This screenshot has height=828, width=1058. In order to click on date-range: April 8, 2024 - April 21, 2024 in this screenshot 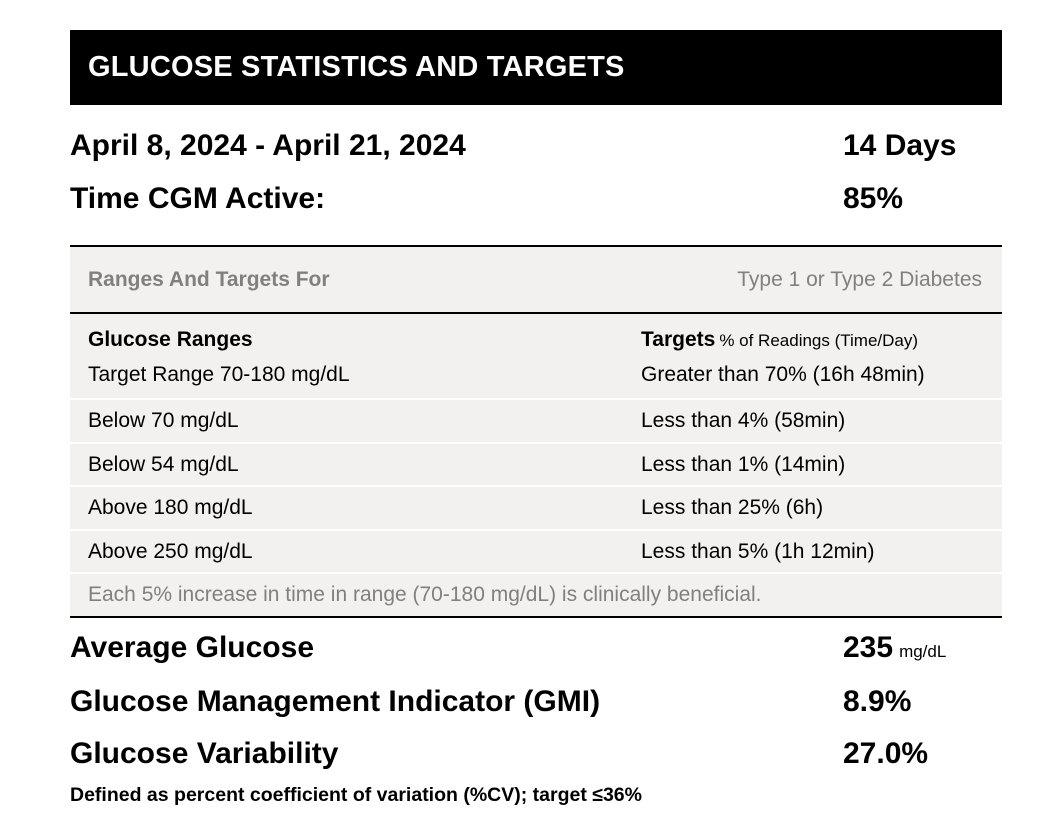, I will do `click(268, 145)`.